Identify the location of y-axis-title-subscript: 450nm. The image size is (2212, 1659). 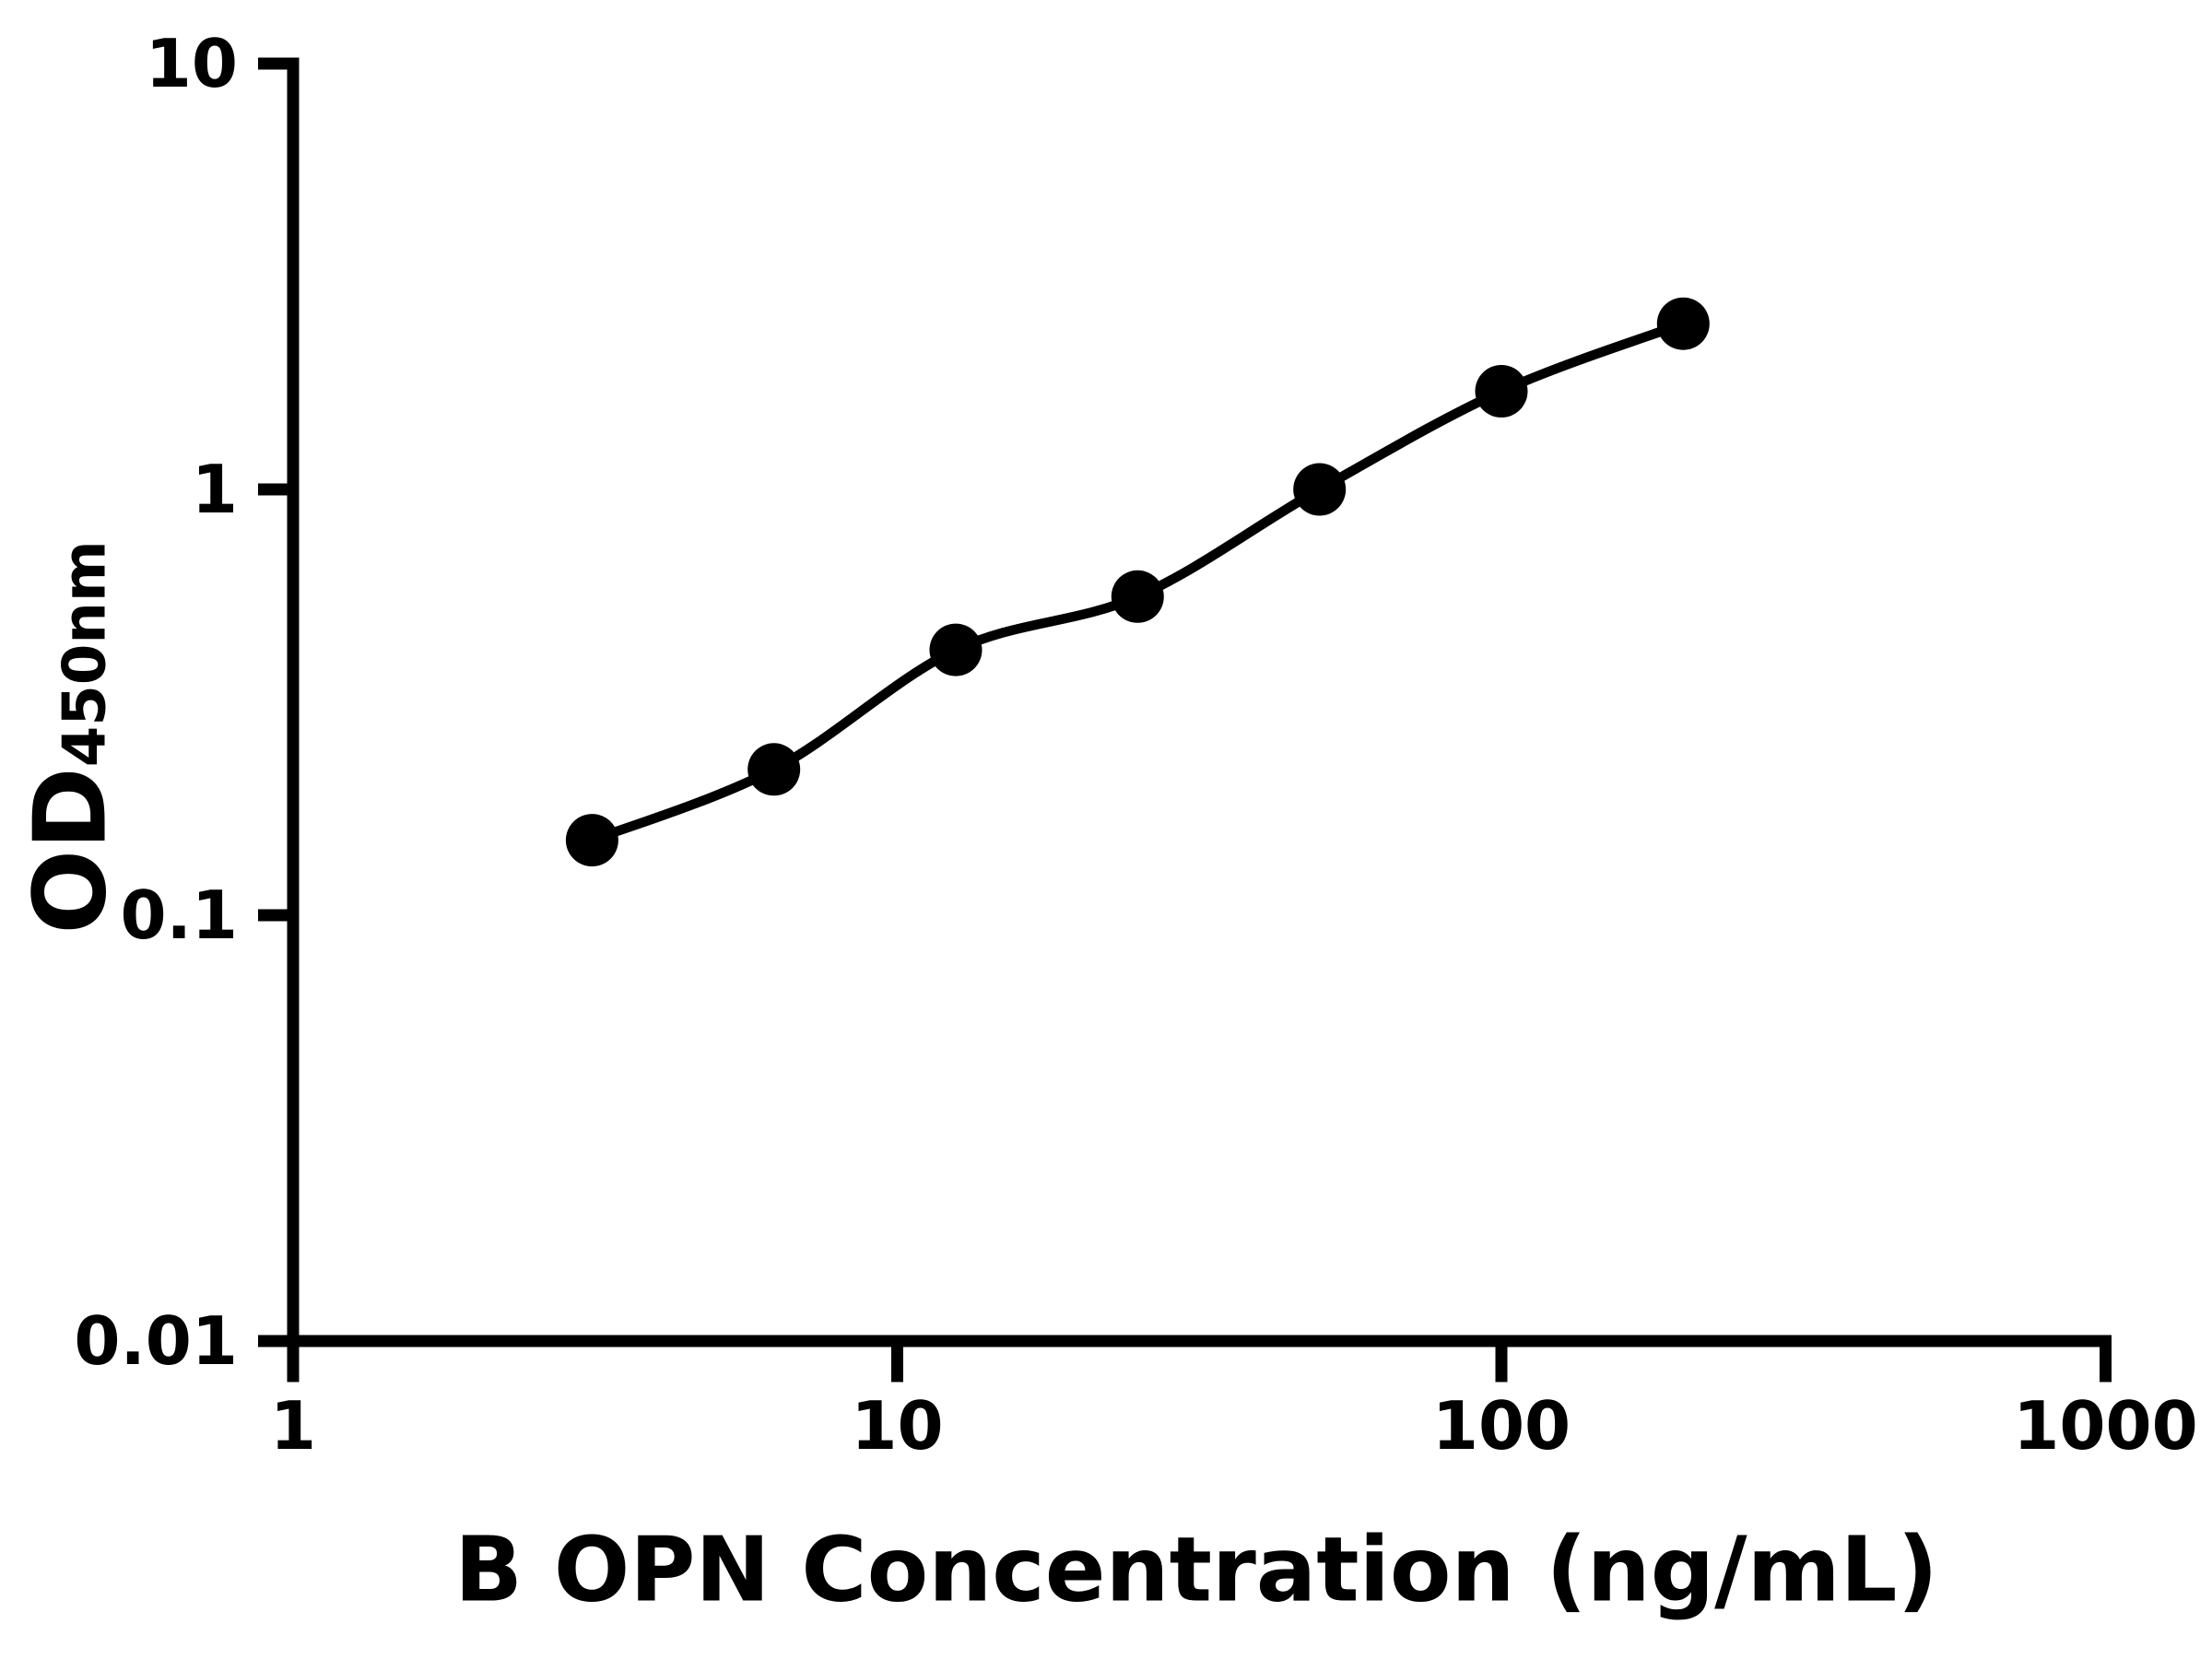
(85, 654).